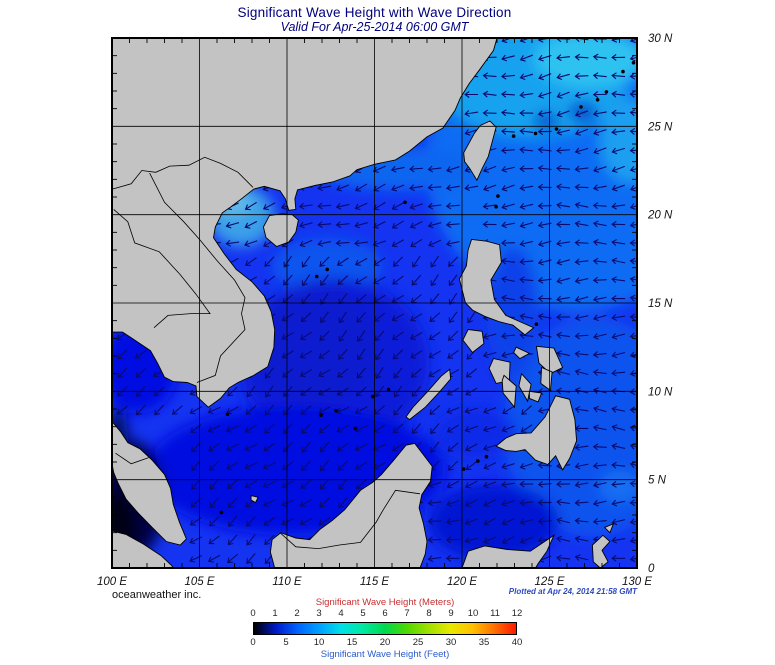 Image resolution: width=775 pixels, height=665 pixels. I want to click on x-tick-label: 125 E, so click(549, 582).